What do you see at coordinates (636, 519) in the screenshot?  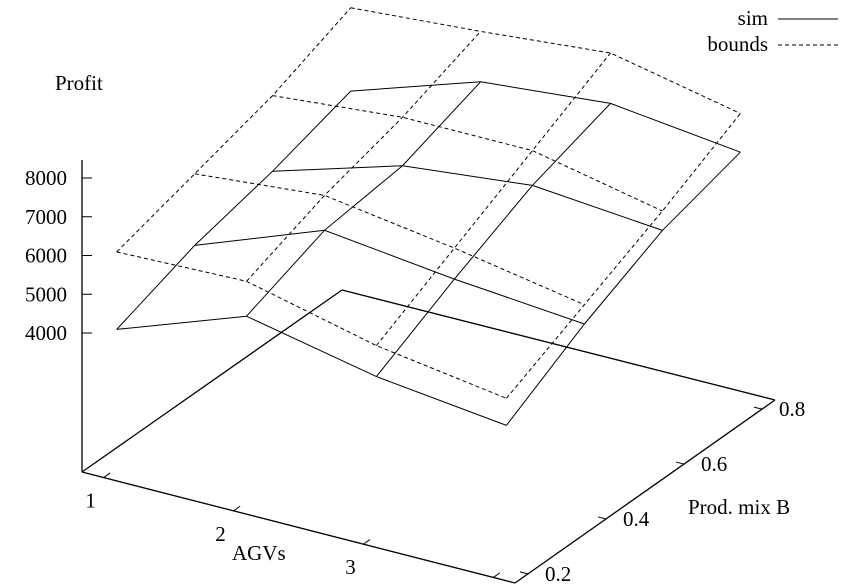 I see `y-tick-label: 0.4` at bounding box center [636, 519].